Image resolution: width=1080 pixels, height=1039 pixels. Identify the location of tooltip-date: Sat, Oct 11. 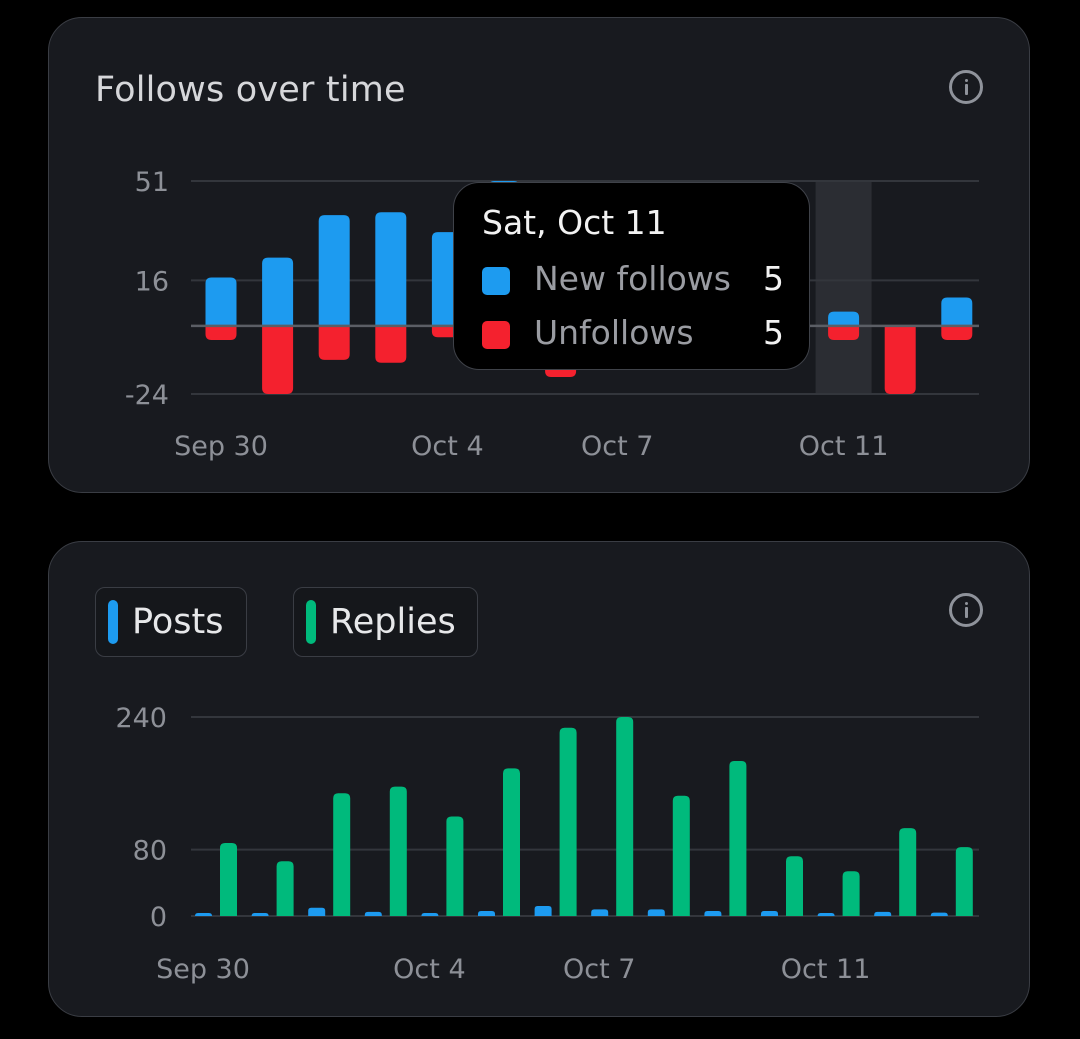
(574, 222).